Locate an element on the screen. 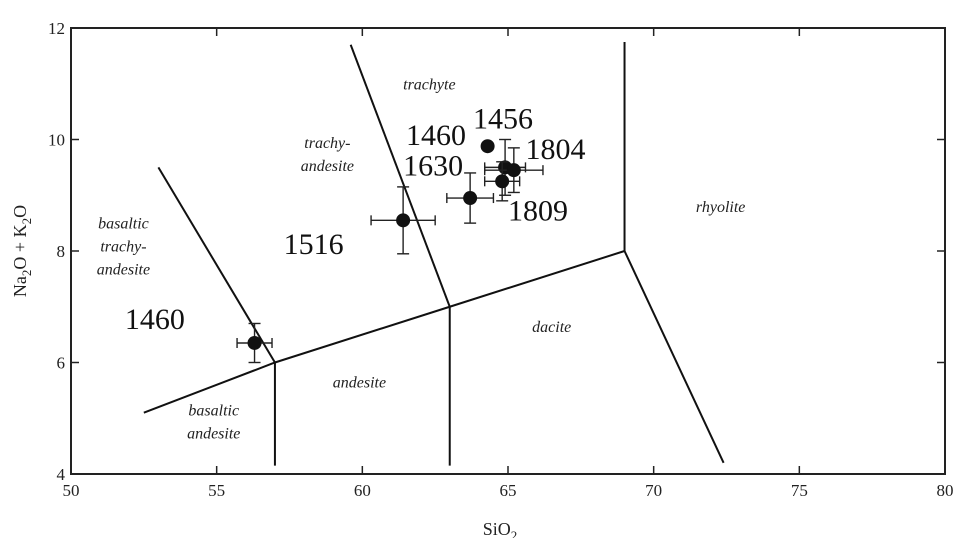  x-tick-label: 65 is located at coordinates (508, 490).